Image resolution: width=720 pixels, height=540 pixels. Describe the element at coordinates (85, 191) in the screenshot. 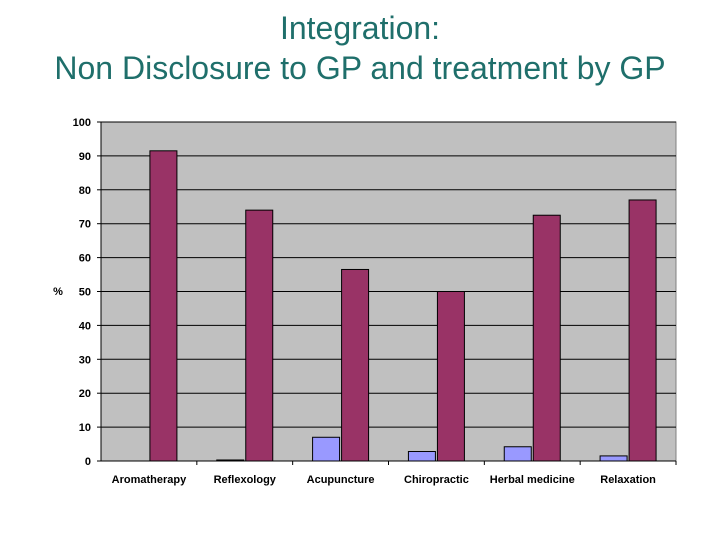

I see `y-tick-label: 80` at that location.